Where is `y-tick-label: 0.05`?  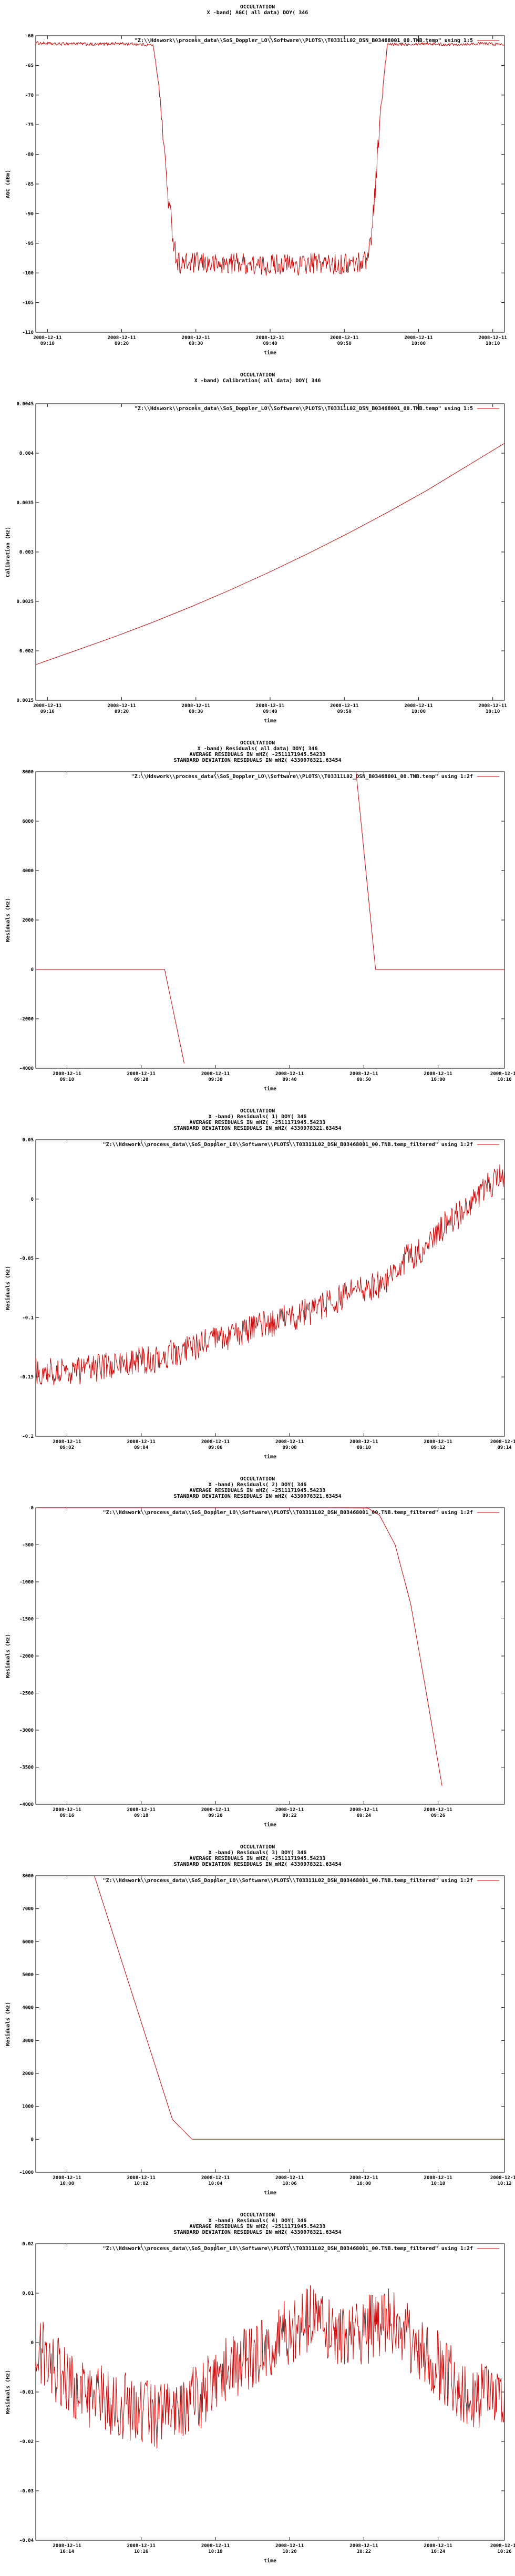
y-tick-label: 0.05 is located at coordinates (28, 1140).